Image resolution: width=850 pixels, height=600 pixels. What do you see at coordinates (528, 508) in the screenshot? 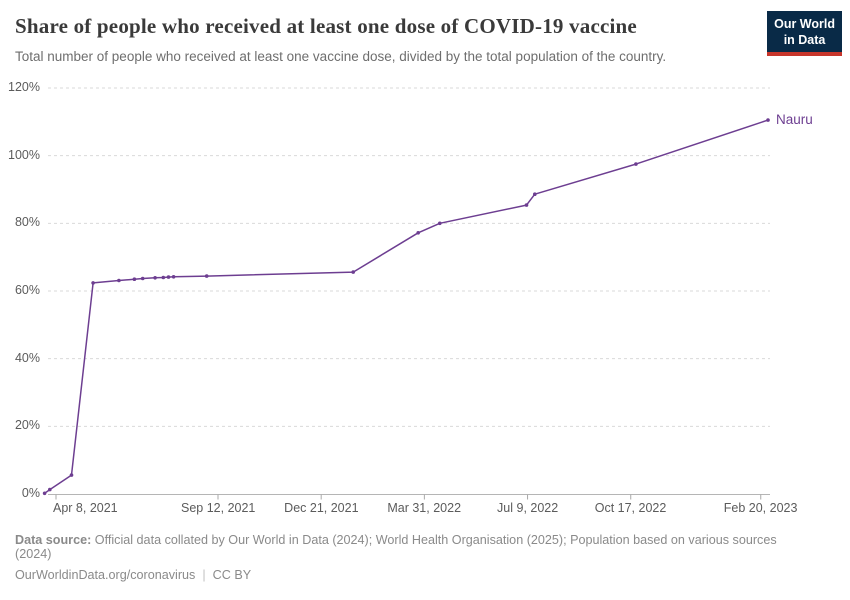
I see `x-axis-label: Jul 9, 2022` at bounding box center [528, 508].